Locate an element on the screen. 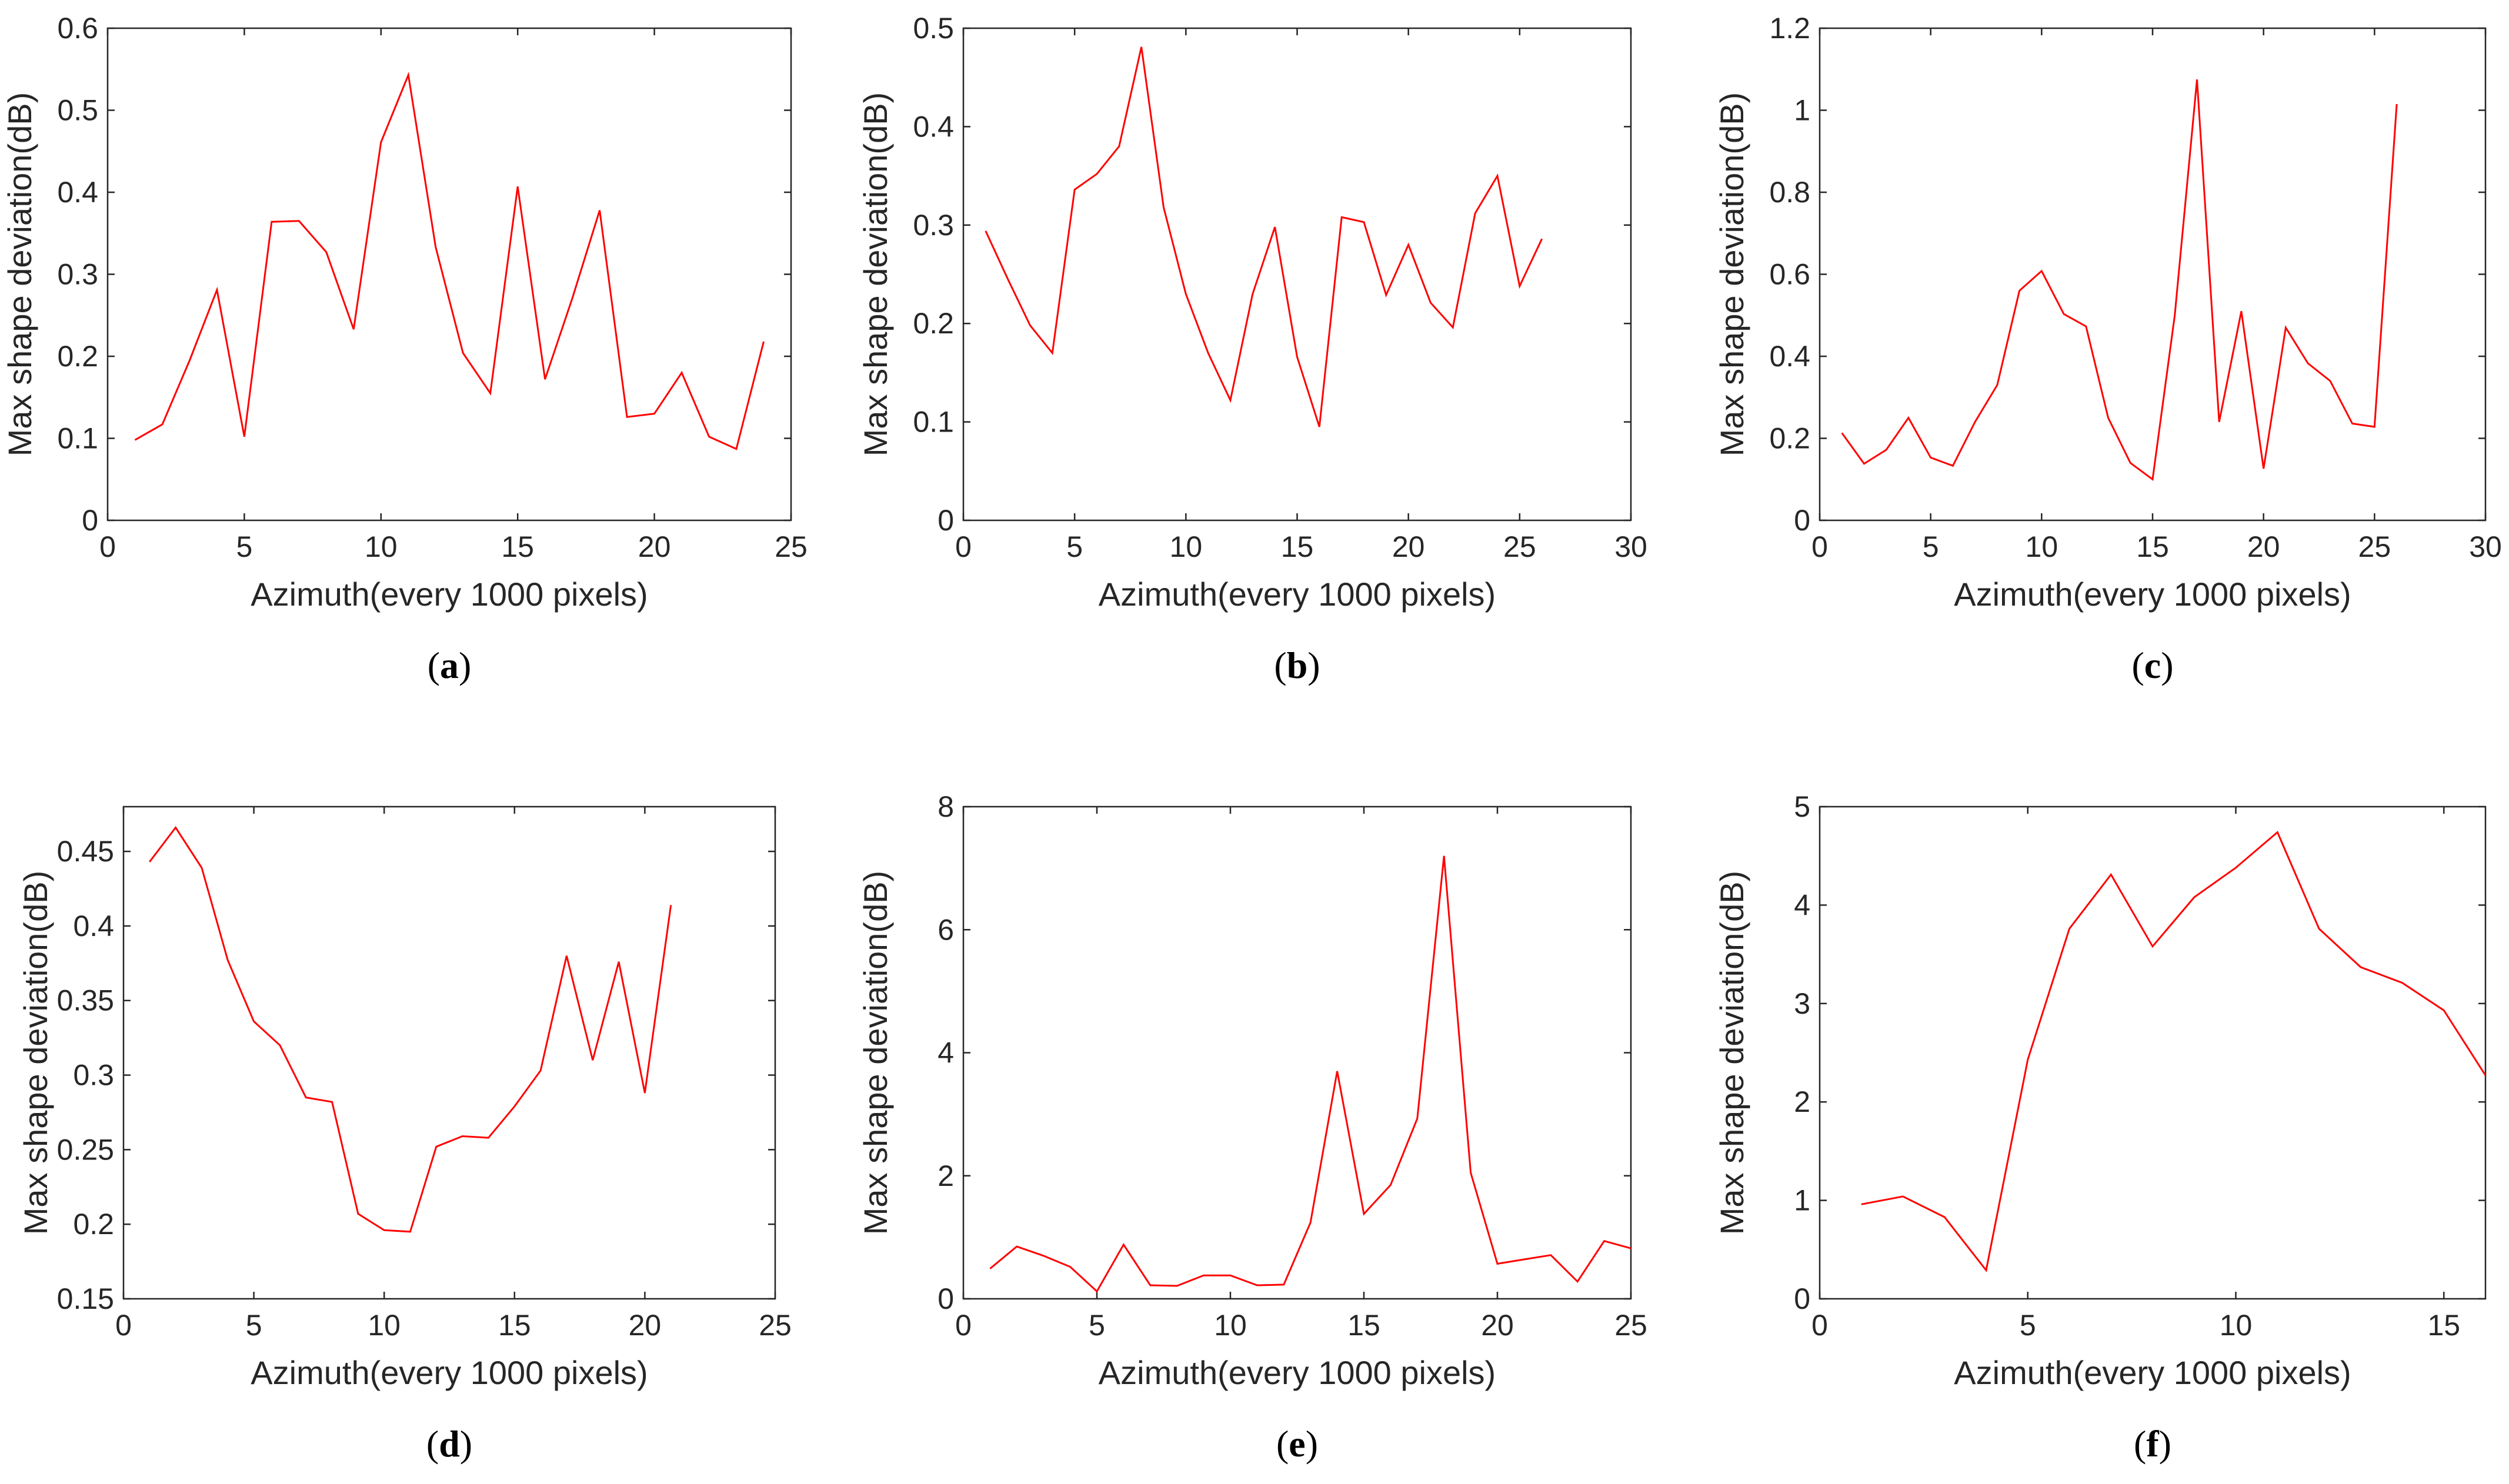  y-tick-label: 1.2 is located at coordinates (1789, 29).